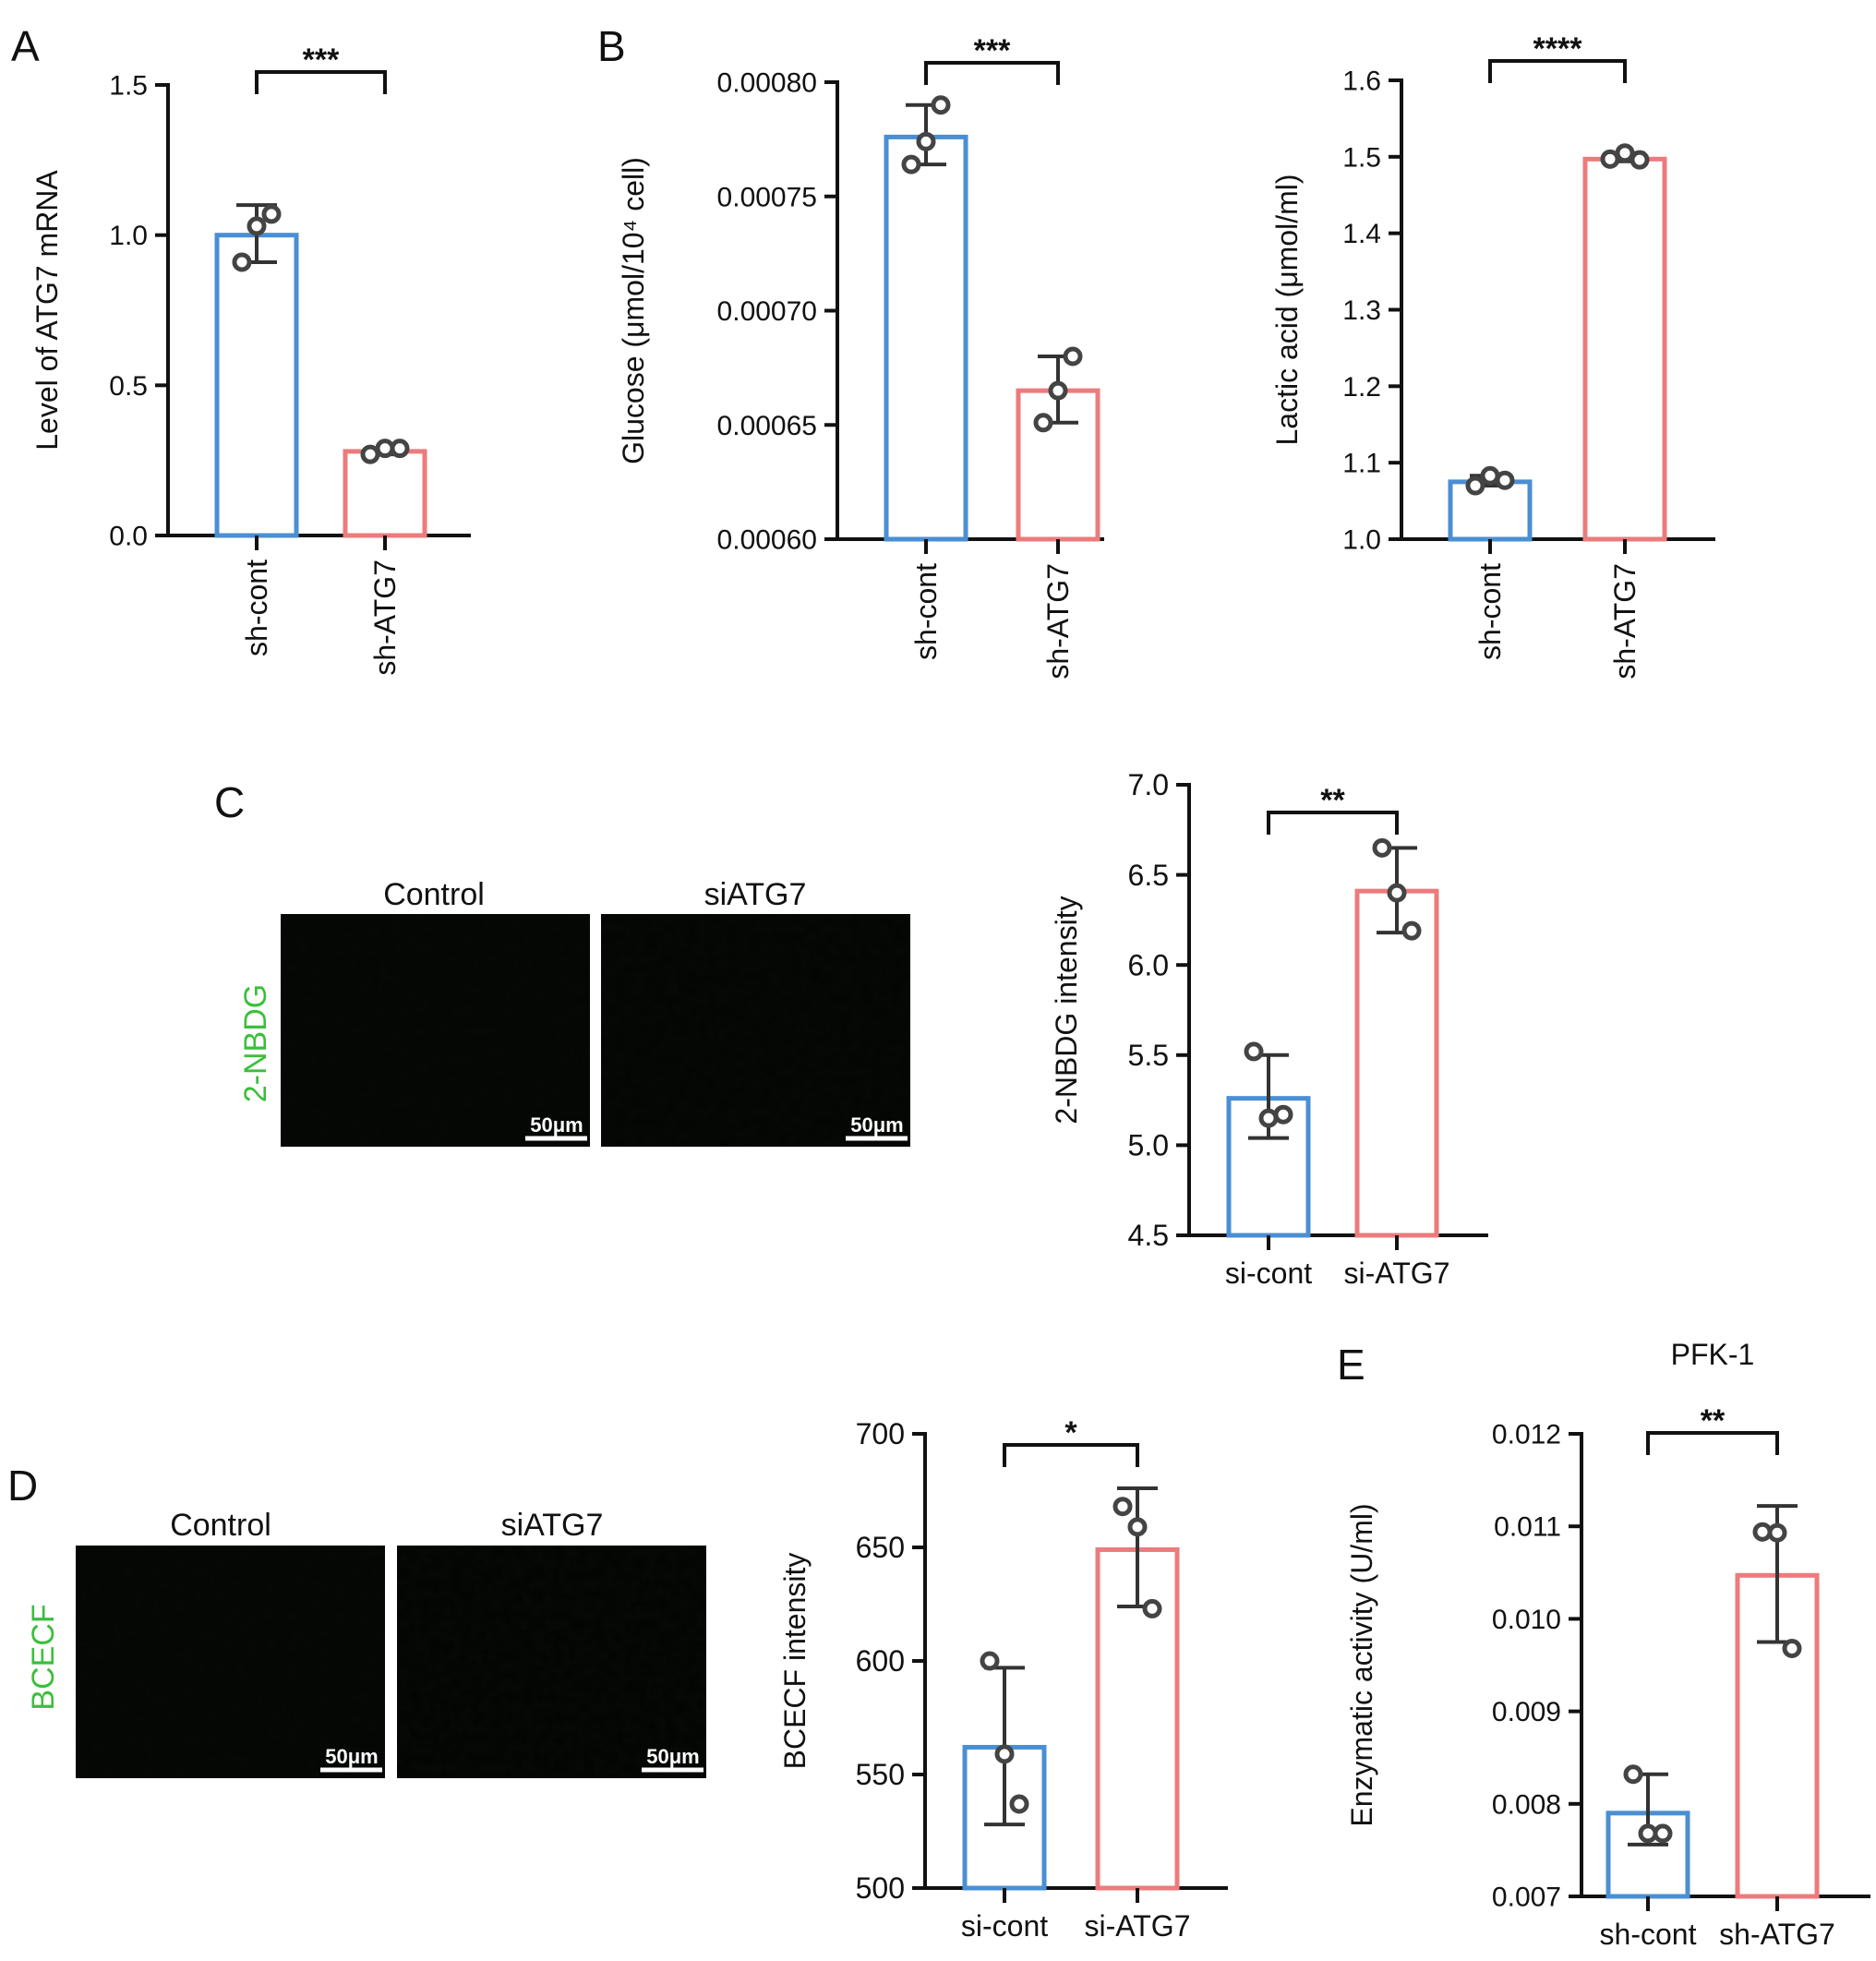 This screenshot has width=1876, height=1961. Describe the element at coordinates (880, 1434) in the screenshot. I see `y-tick-label: 700` at that location.